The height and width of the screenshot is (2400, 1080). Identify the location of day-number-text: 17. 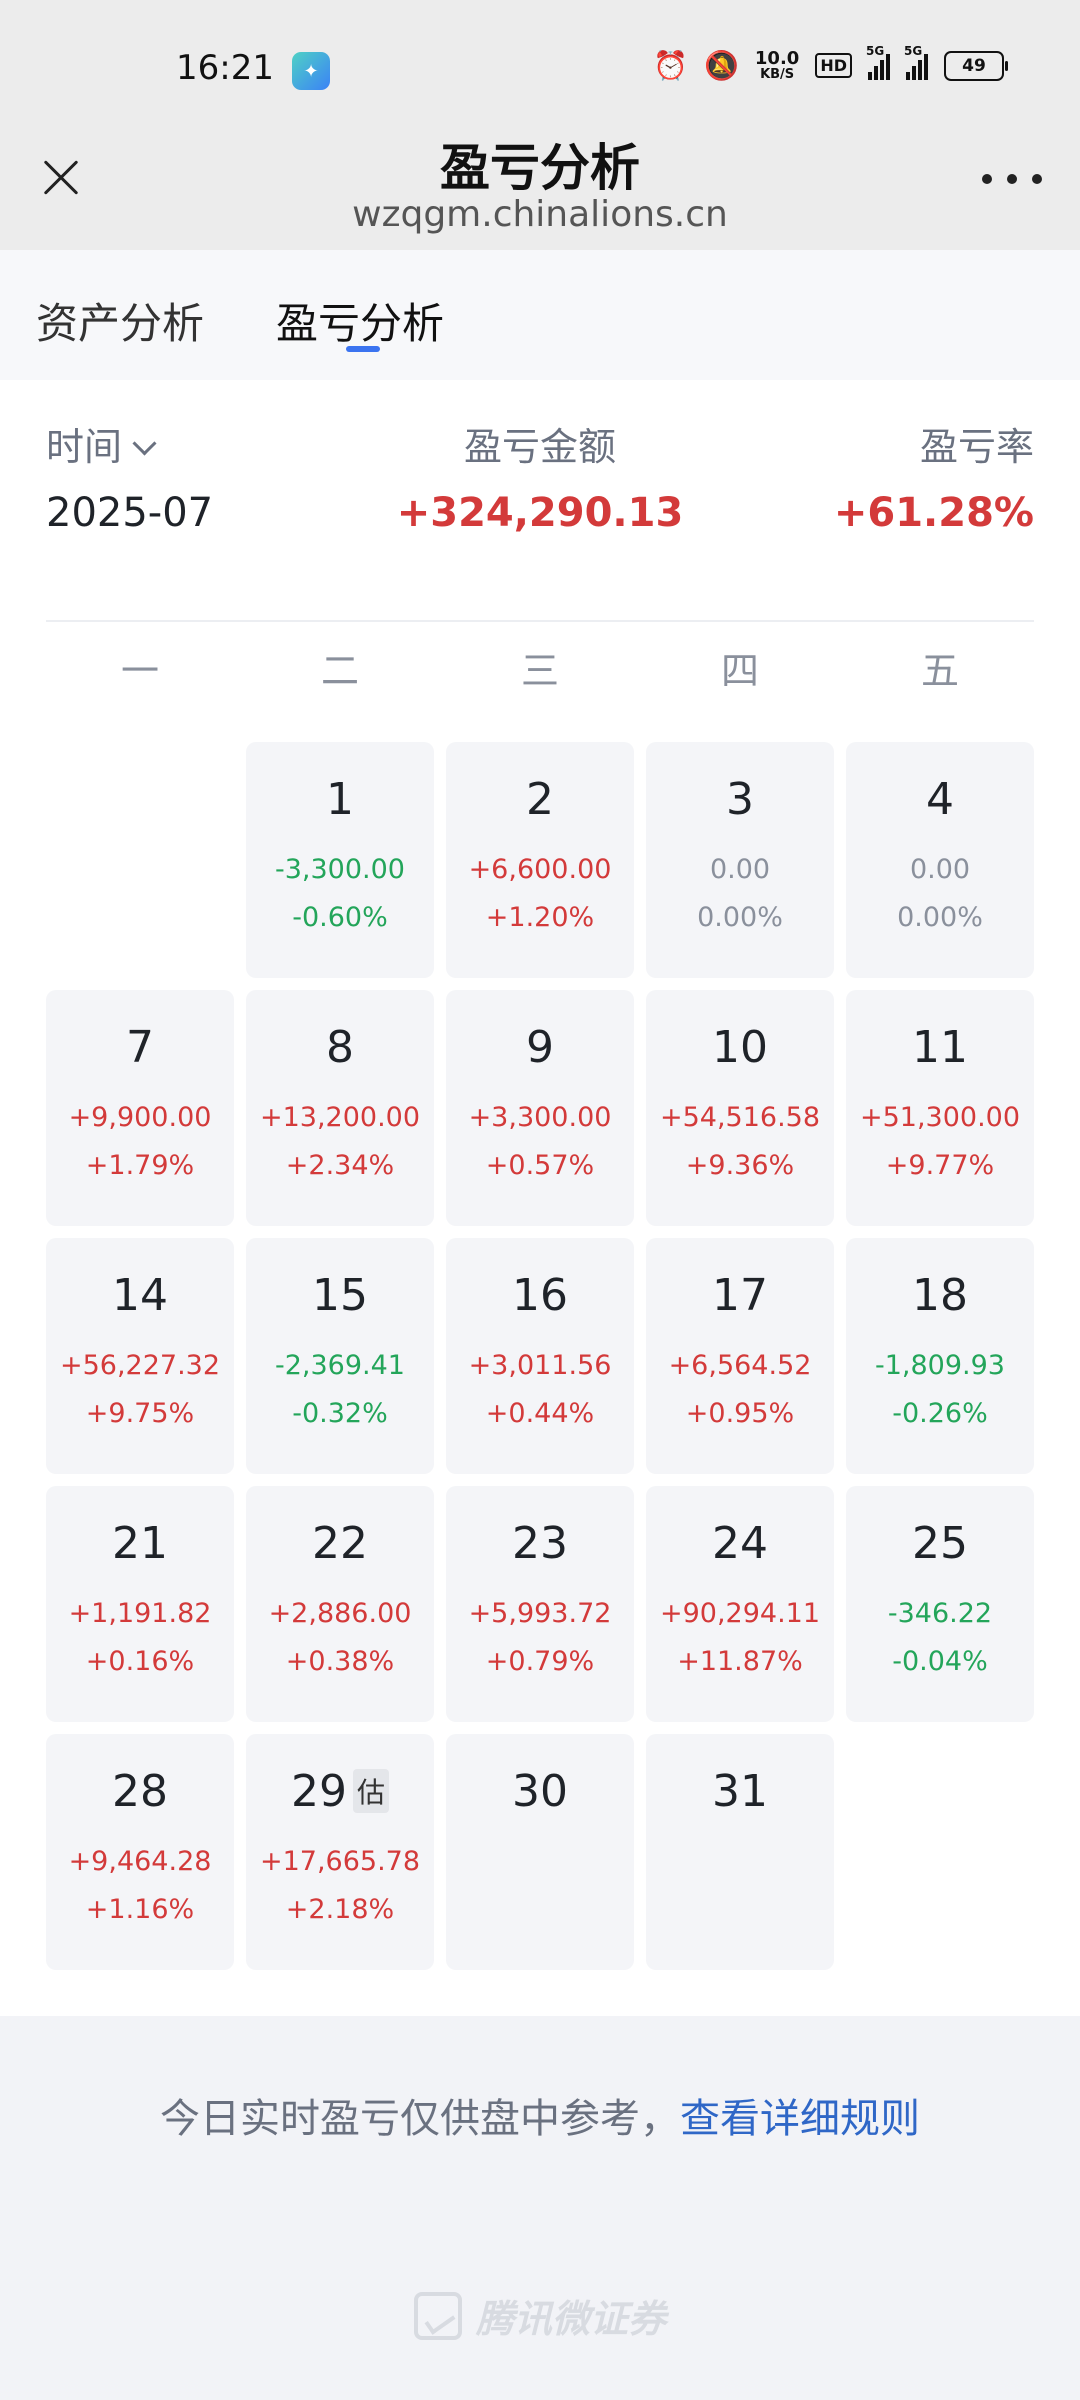
(740, 1295).